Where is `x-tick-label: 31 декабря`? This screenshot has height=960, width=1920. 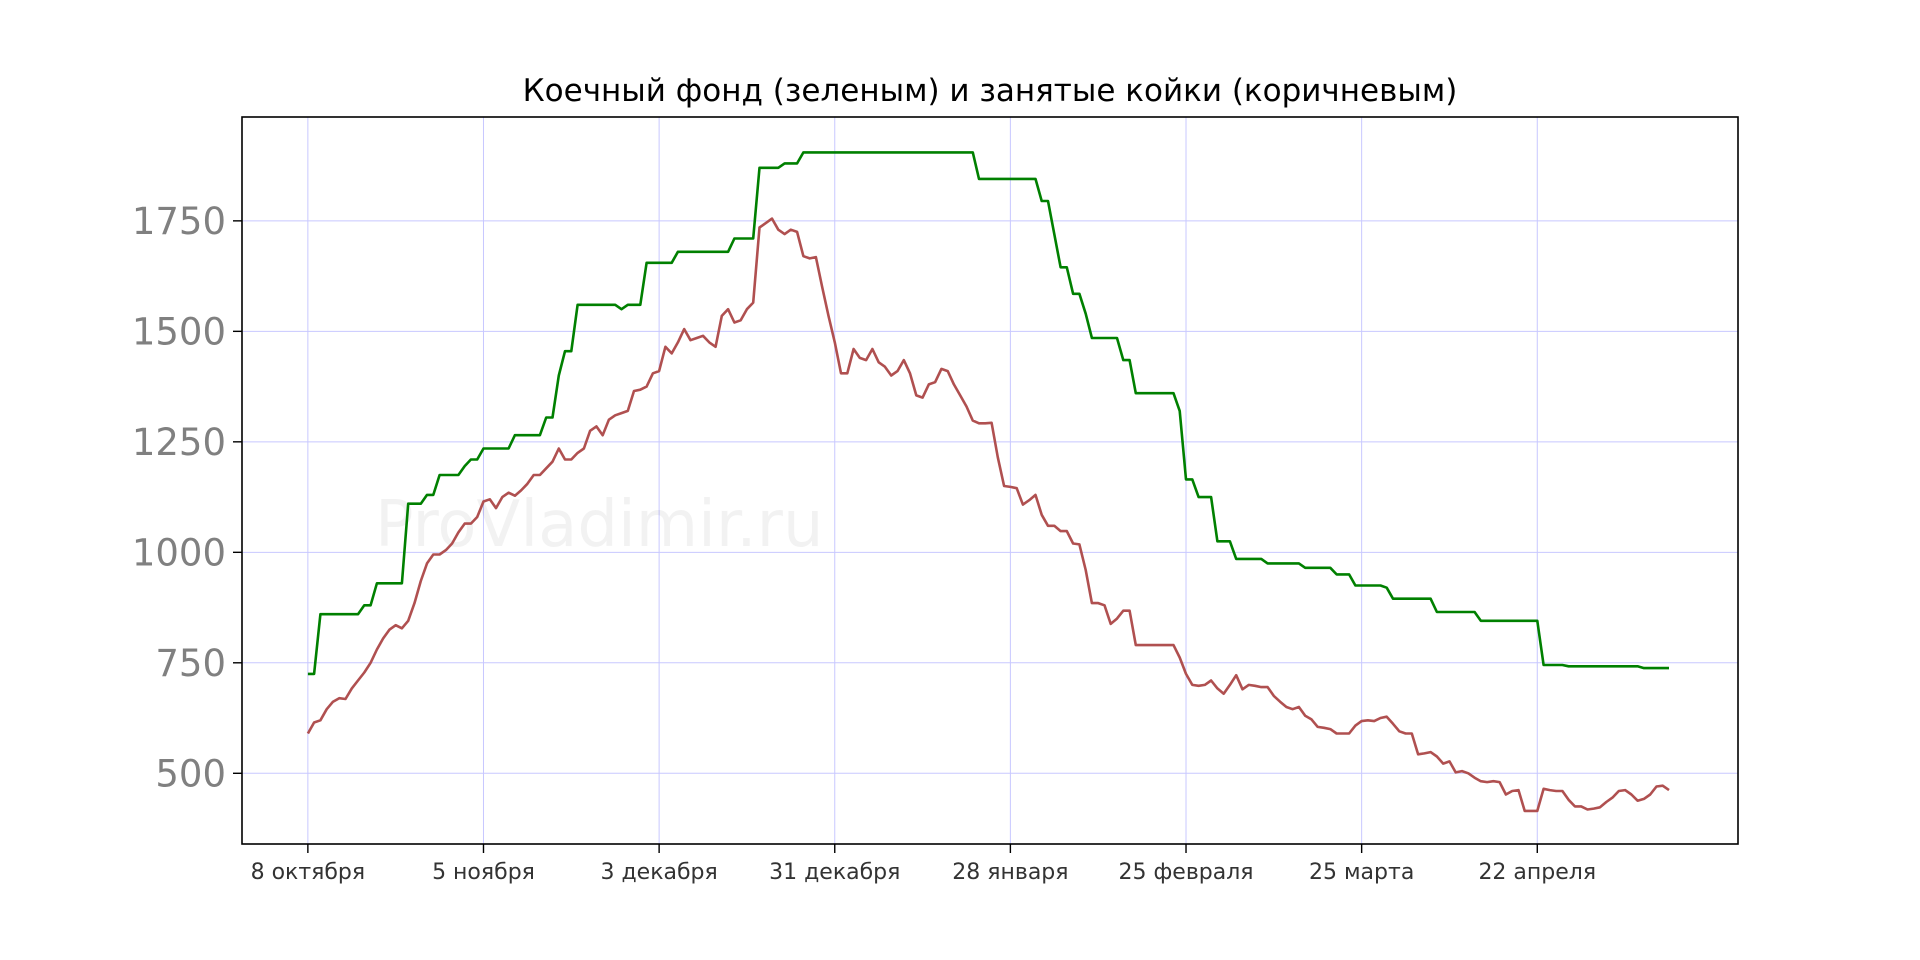 x-tick-label: 31 декабря is located at coordinates (834, 872).